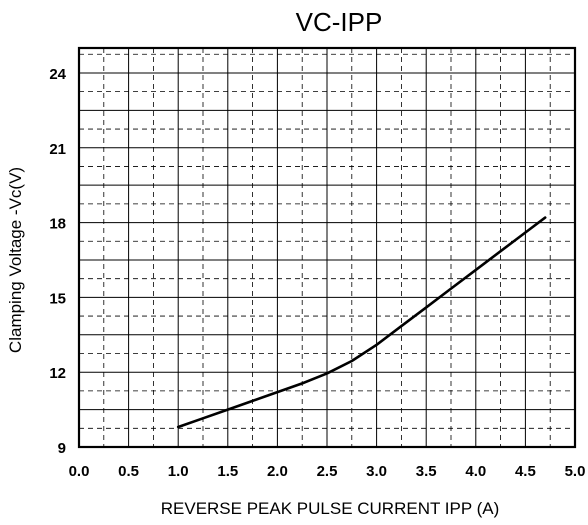 This screenshot has width=588, height=525. Describe the element at coordinates (57, 224) in the screenshot. I see `y-tick-label: 18` at that location.